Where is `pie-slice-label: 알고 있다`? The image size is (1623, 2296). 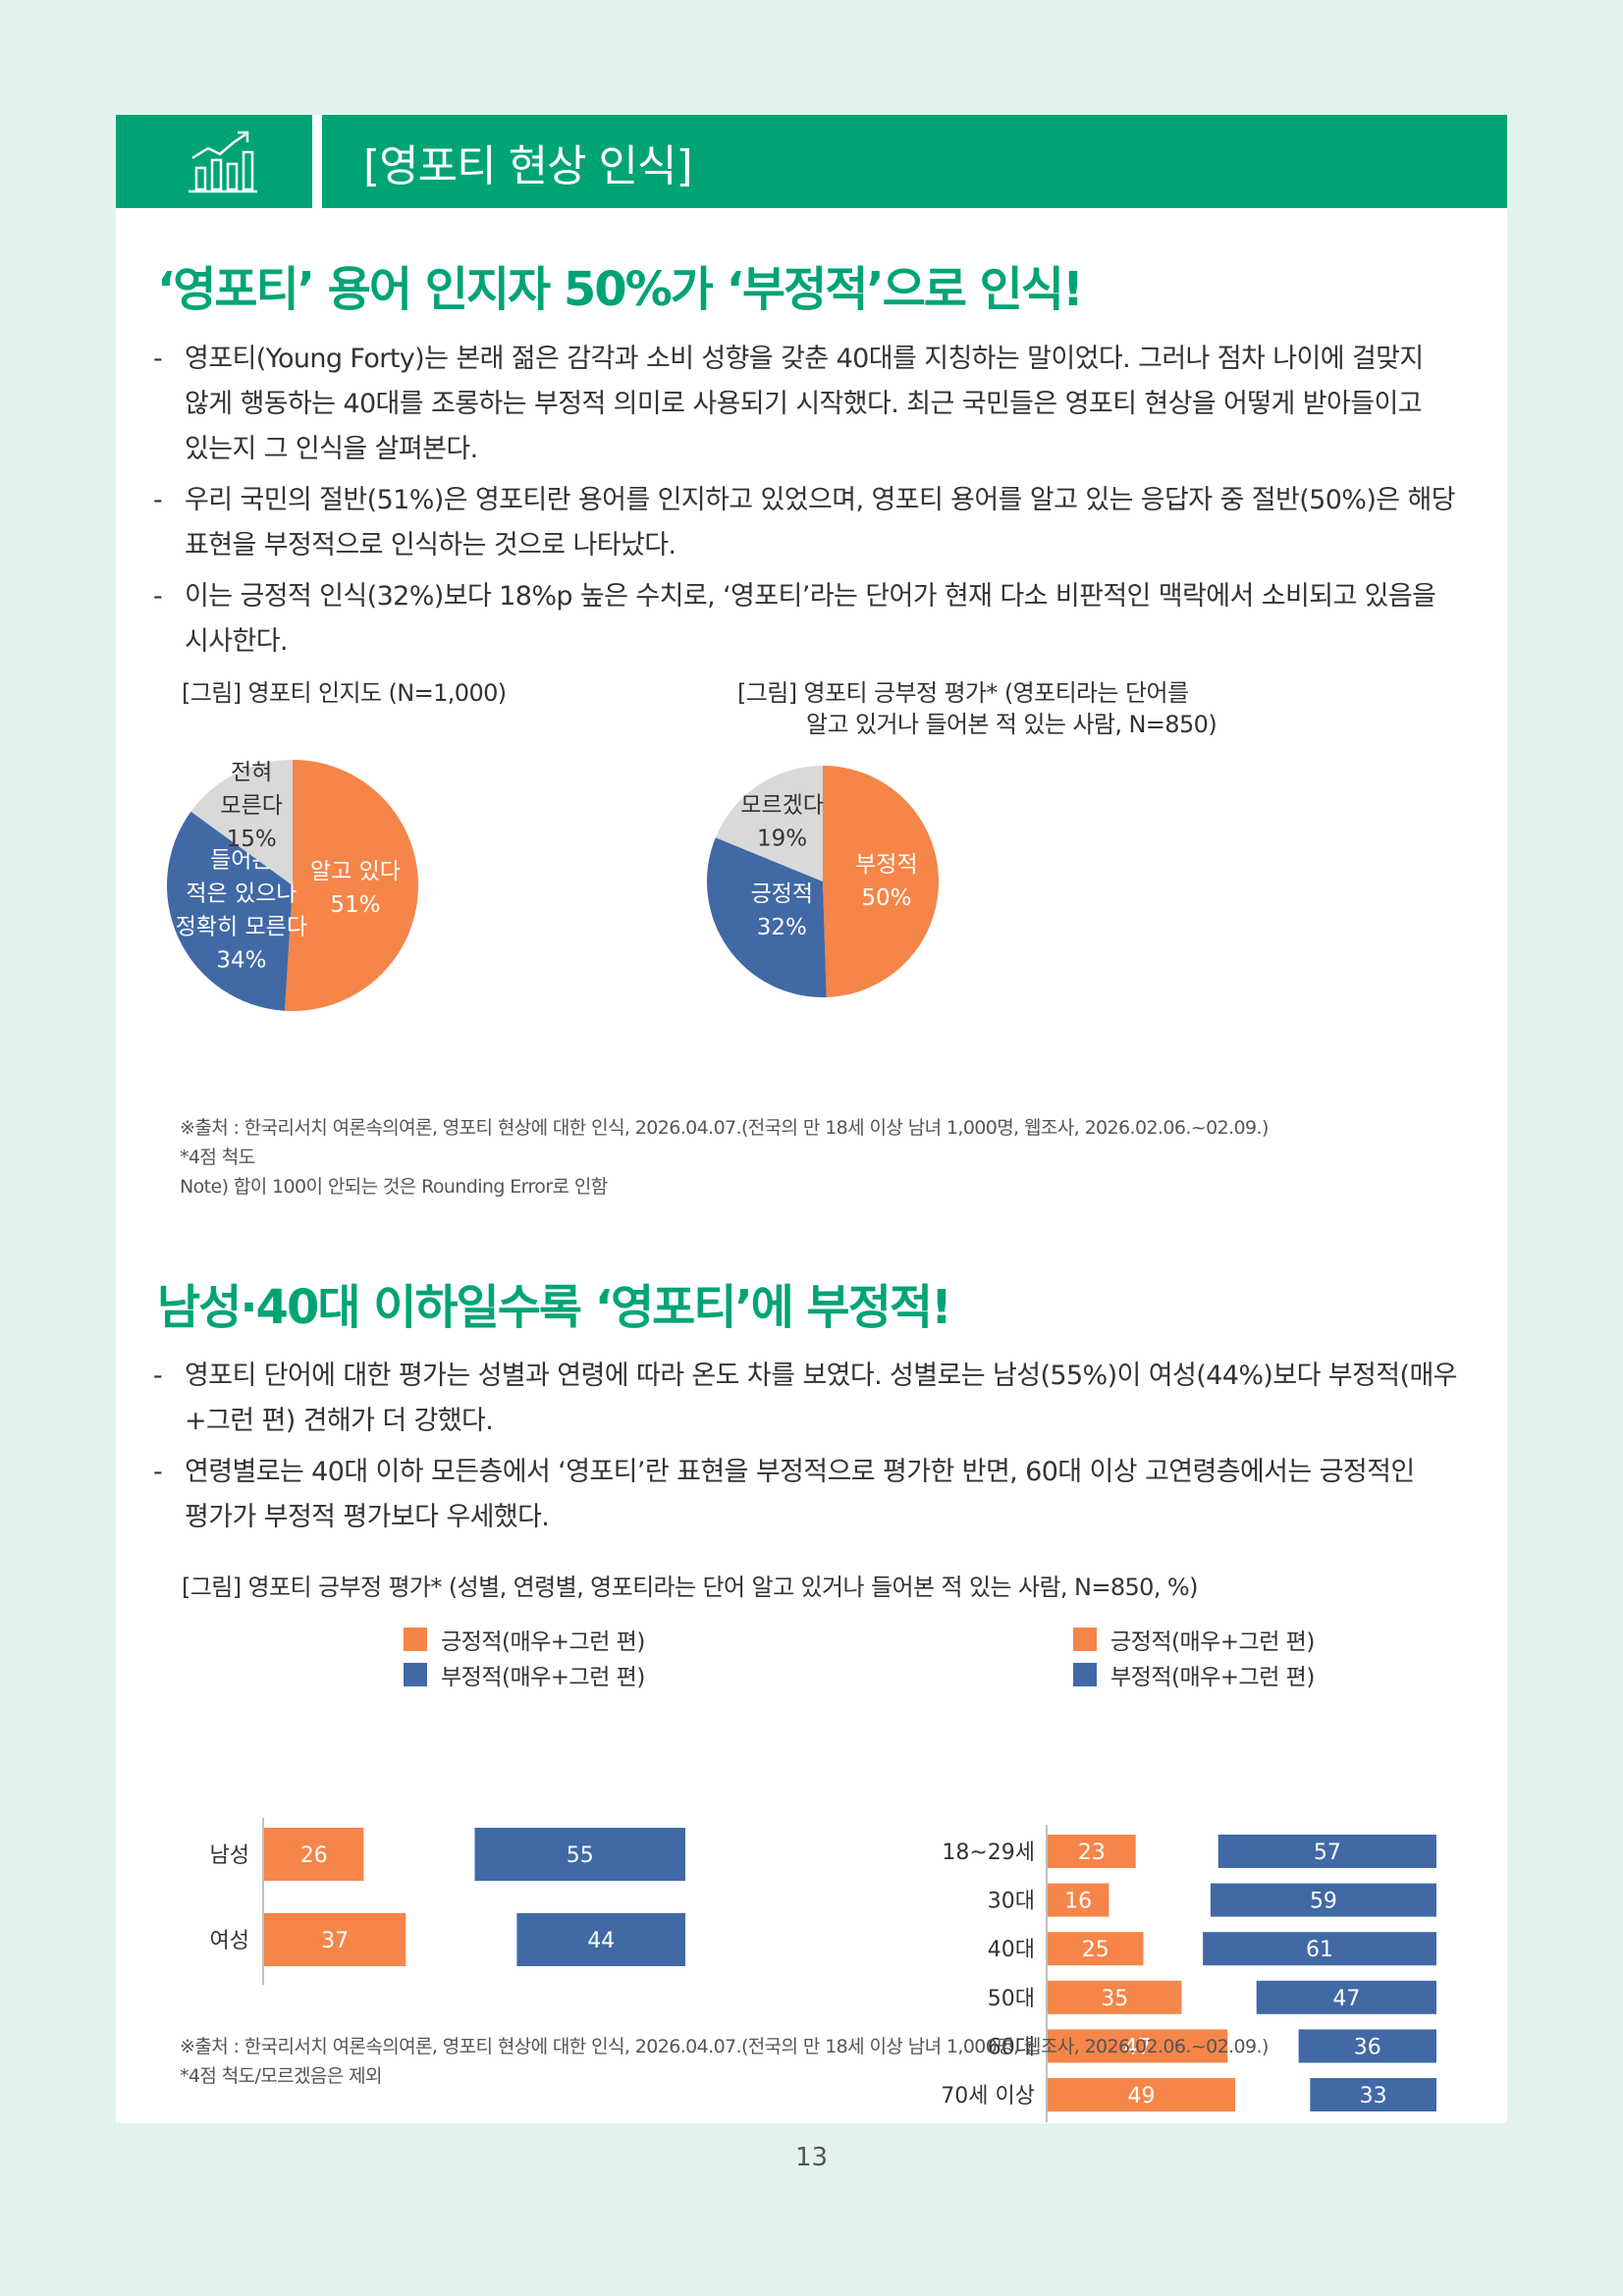 pie-slice-label: 알고 있다 is located at coordinates (355, 871).